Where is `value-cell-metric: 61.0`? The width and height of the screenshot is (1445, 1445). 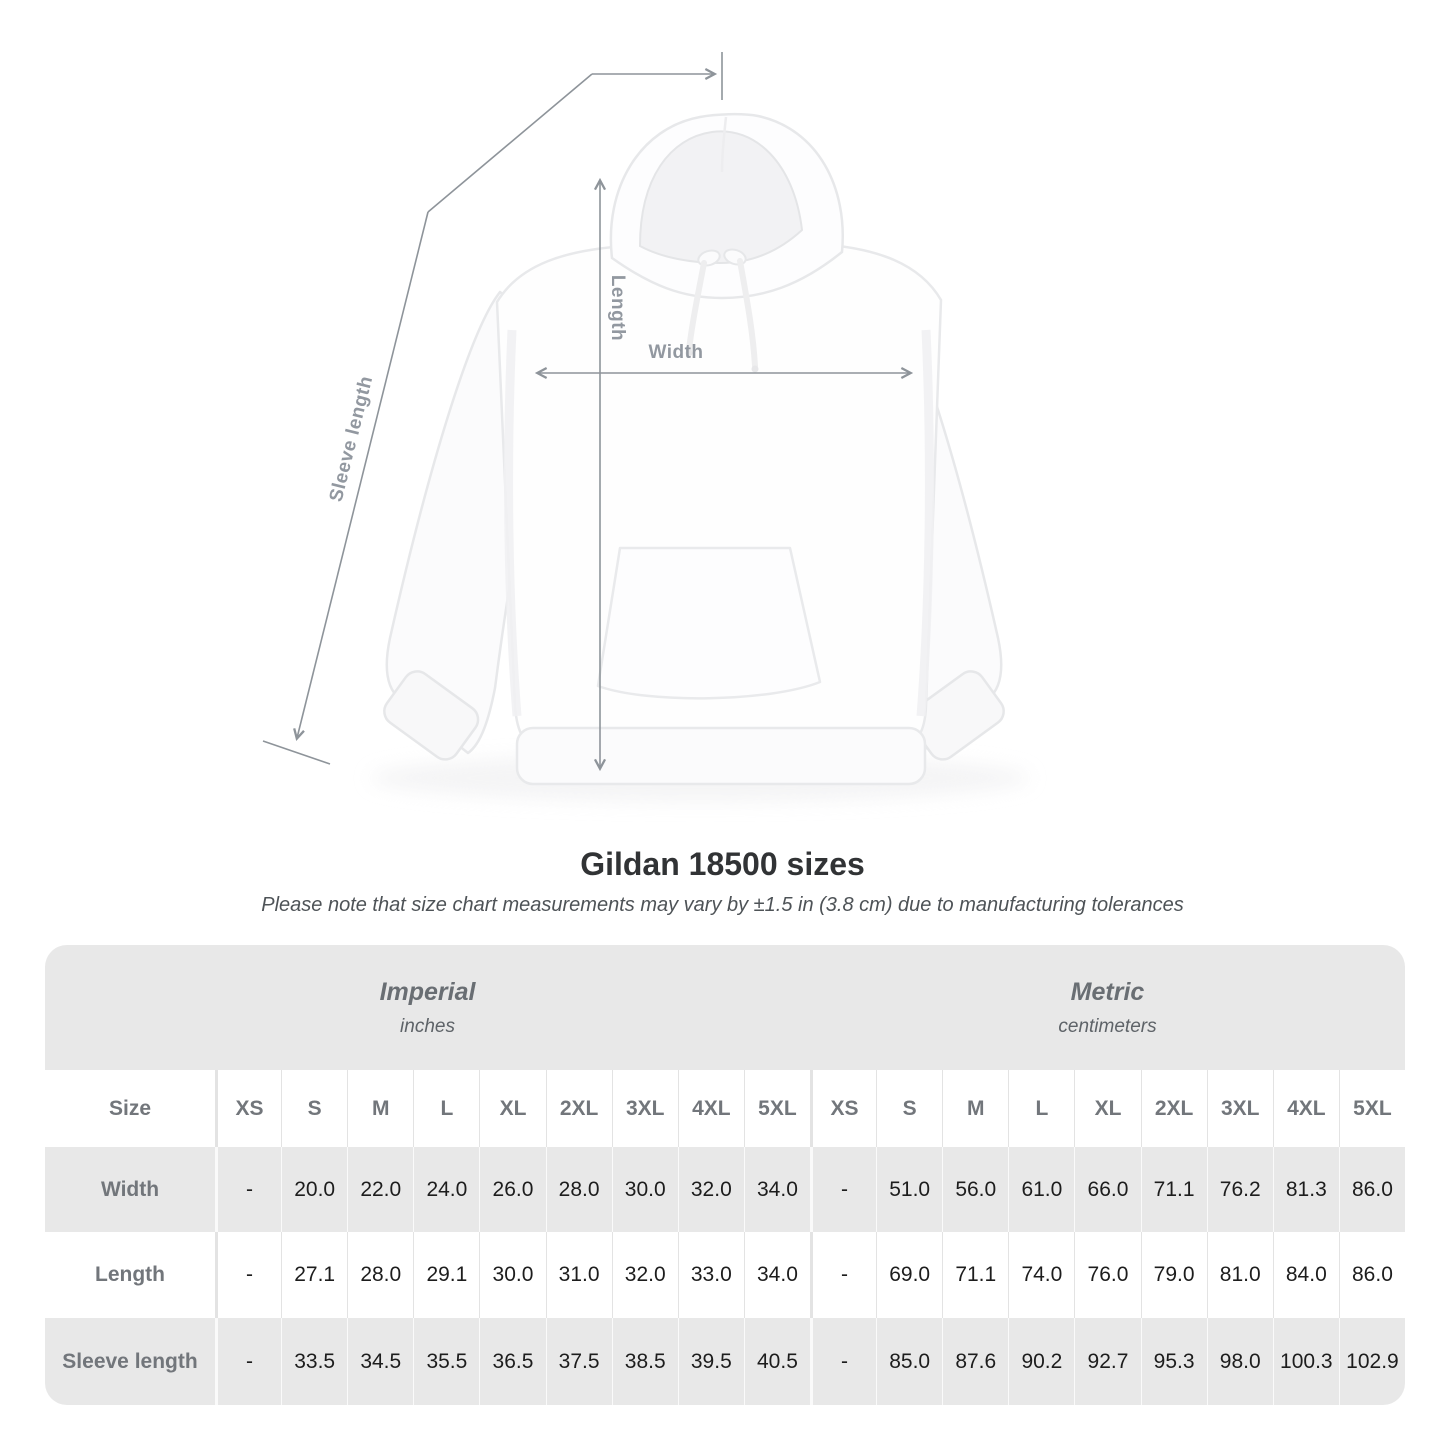 value-cell-metric: 61.0 is located at coordinates (1041, 1189).